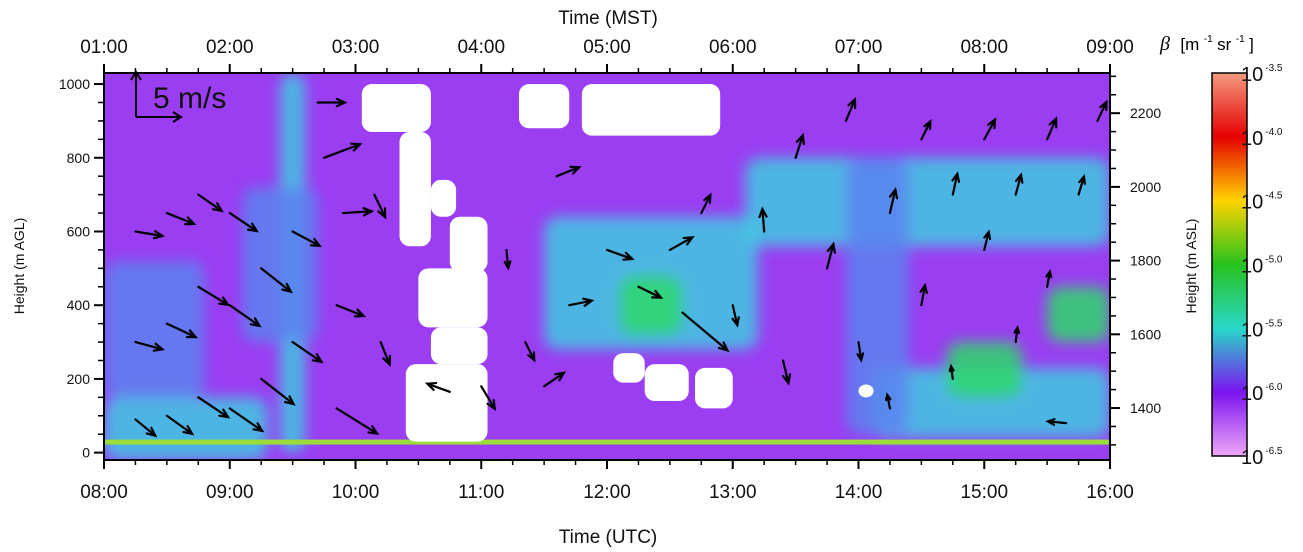  Describe the element at coordinates (608, 18) in the screenshot. I see `top-axis-title: Time (MST)` at that location.